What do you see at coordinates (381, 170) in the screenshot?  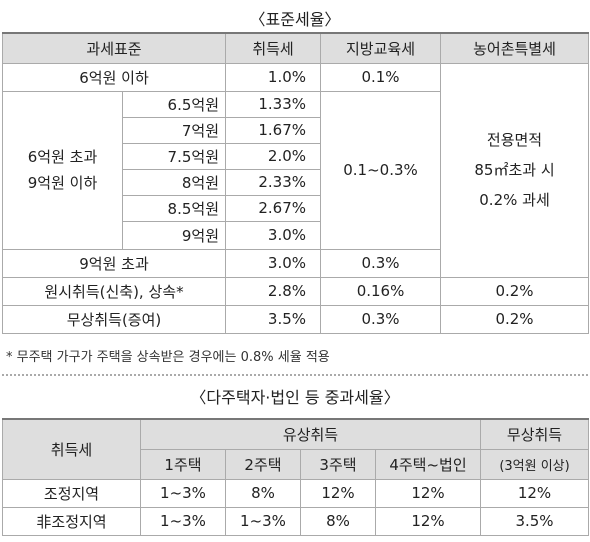 I see `cell: 0.1~0.3%` at bounding box center [381, 170].